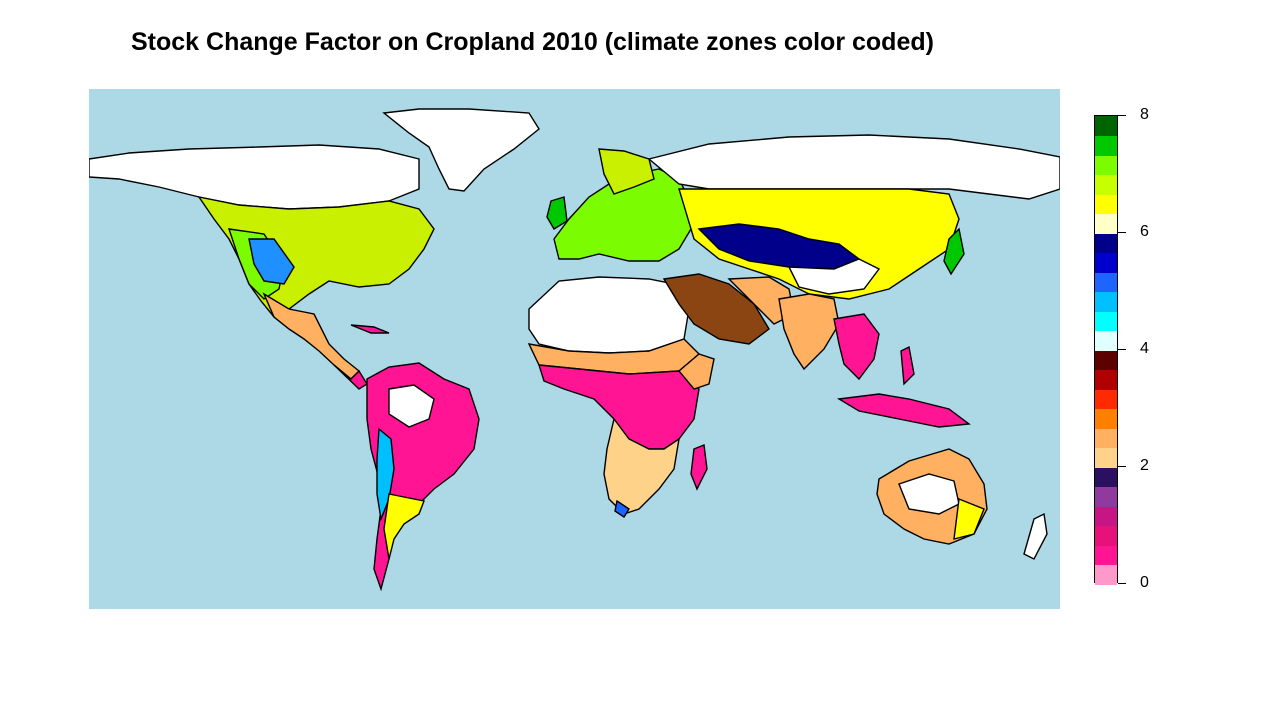  Describe the element at coordinates (907, 365) in the screenshot. I see `philippines` at that location.